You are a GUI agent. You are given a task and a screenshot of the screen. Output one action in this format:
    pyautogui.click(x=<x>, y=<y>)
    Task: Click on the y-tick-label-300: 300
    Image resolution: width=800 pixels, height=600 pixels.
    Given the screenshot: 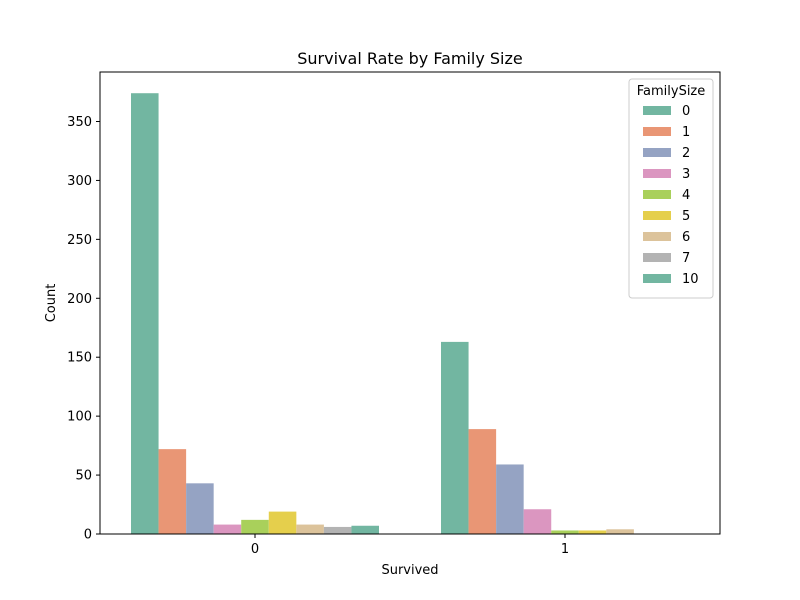 What is the action you would take?
    pyautogui.click(x=79, y=181)
    